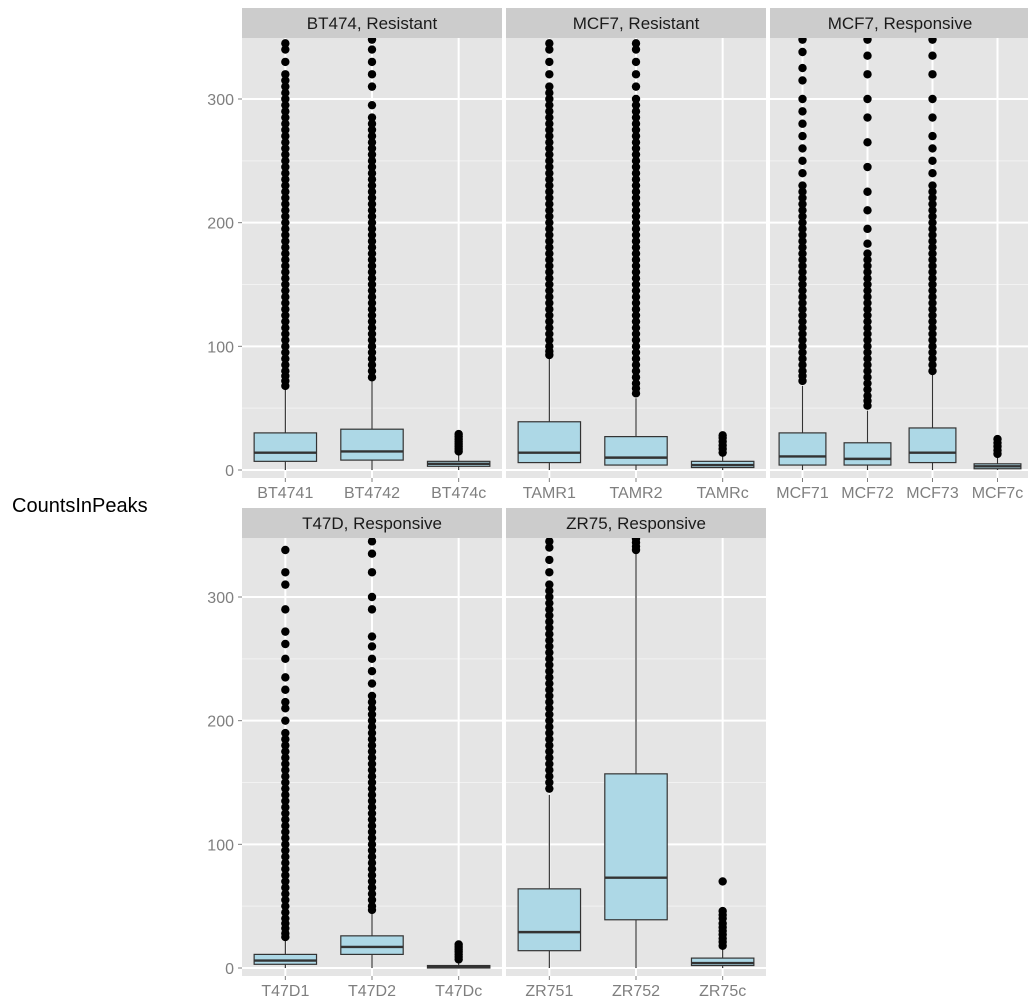  What do you see at coordinates (220, 598) in the screenshot?
I see `y-tick-label: 300` at bounding box center [220, 598].